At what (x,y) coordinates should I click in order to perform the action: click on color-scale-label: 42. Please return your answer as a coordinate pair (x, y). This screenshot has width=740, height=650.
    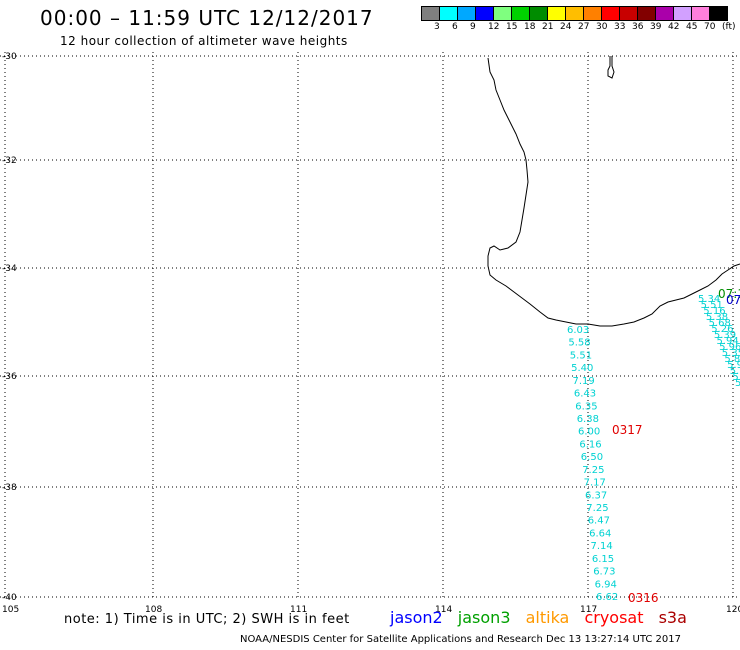
    Looking at the image, I should click on (674, 27).